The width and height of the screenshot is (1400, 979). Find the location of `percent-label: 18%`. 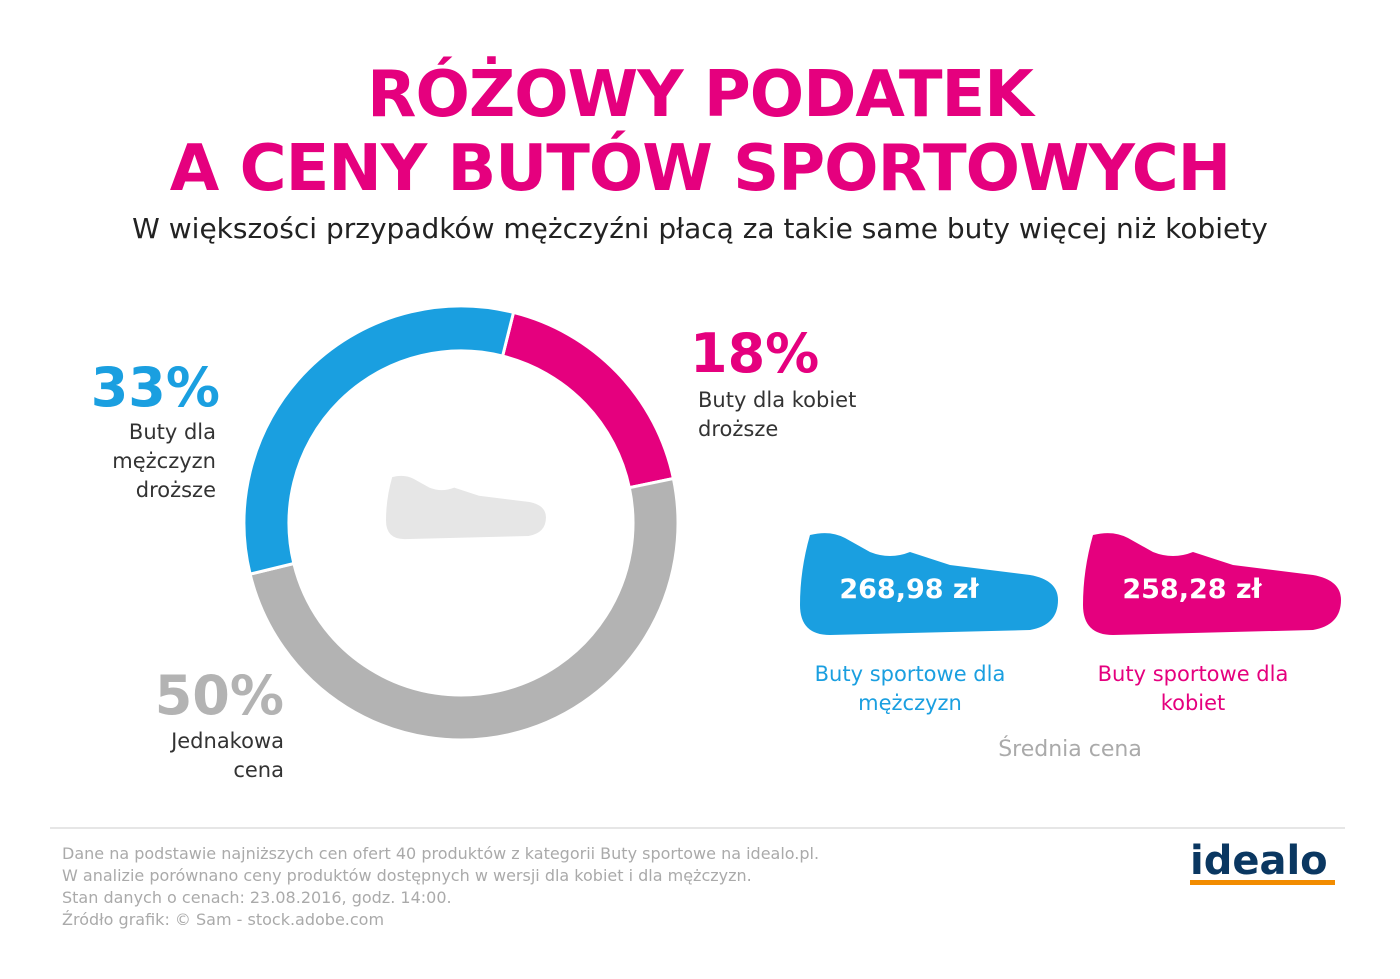

percent-label: 18% is located at coordinates (755, 353).